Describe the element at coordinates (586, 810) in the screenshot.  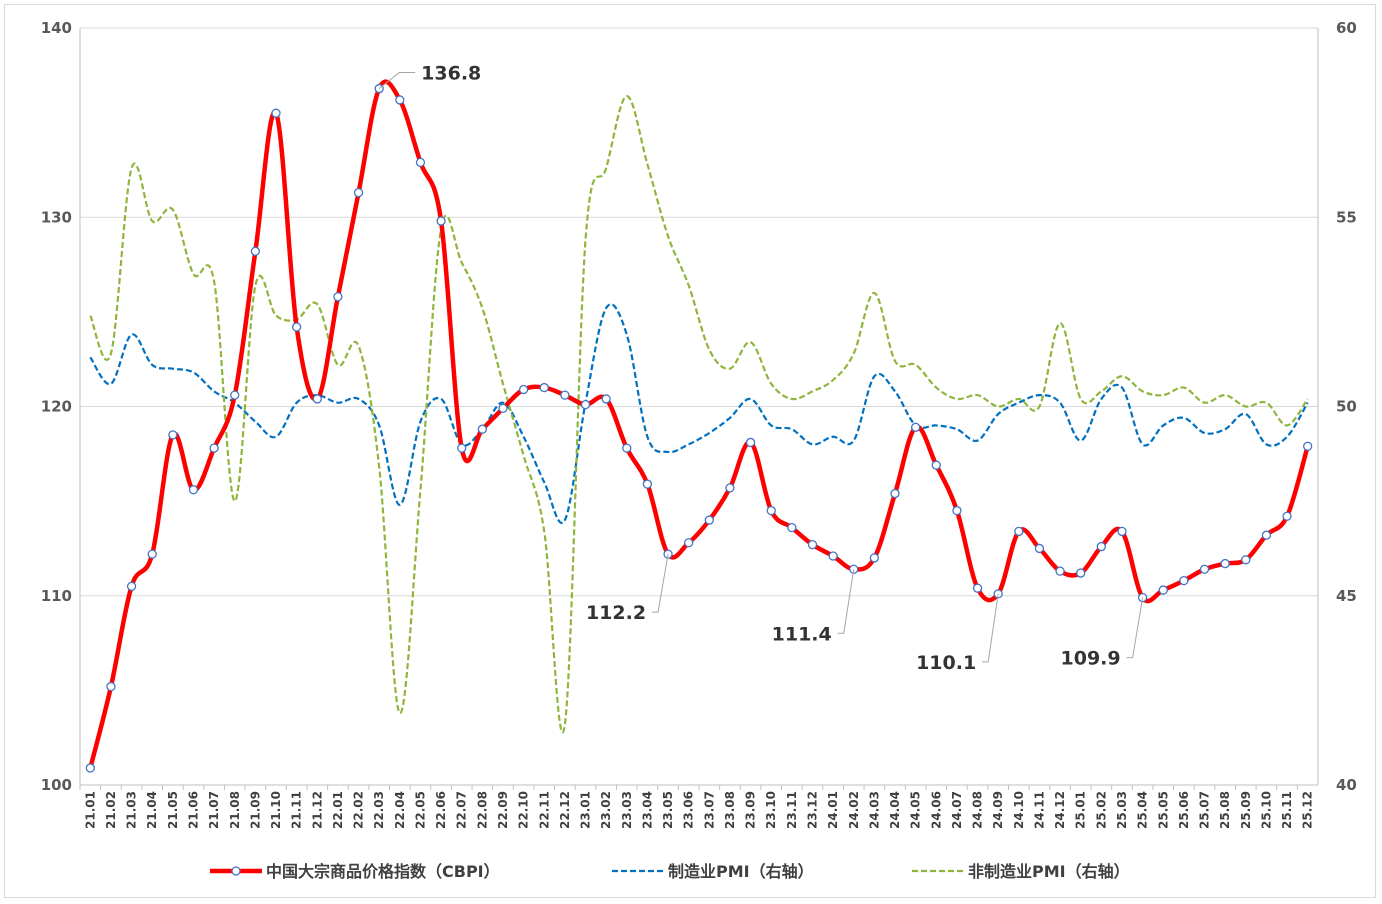
I see `x-tick-label: 23.01` at that location.